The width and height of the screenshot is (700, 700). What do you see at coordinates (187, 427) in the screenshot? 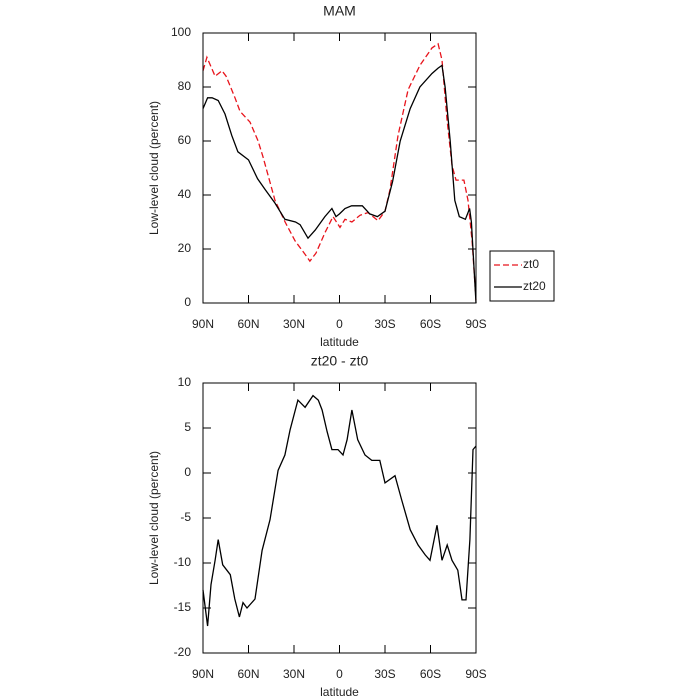
I see `y-tick-label: 5` at bounding box center [187, 427].